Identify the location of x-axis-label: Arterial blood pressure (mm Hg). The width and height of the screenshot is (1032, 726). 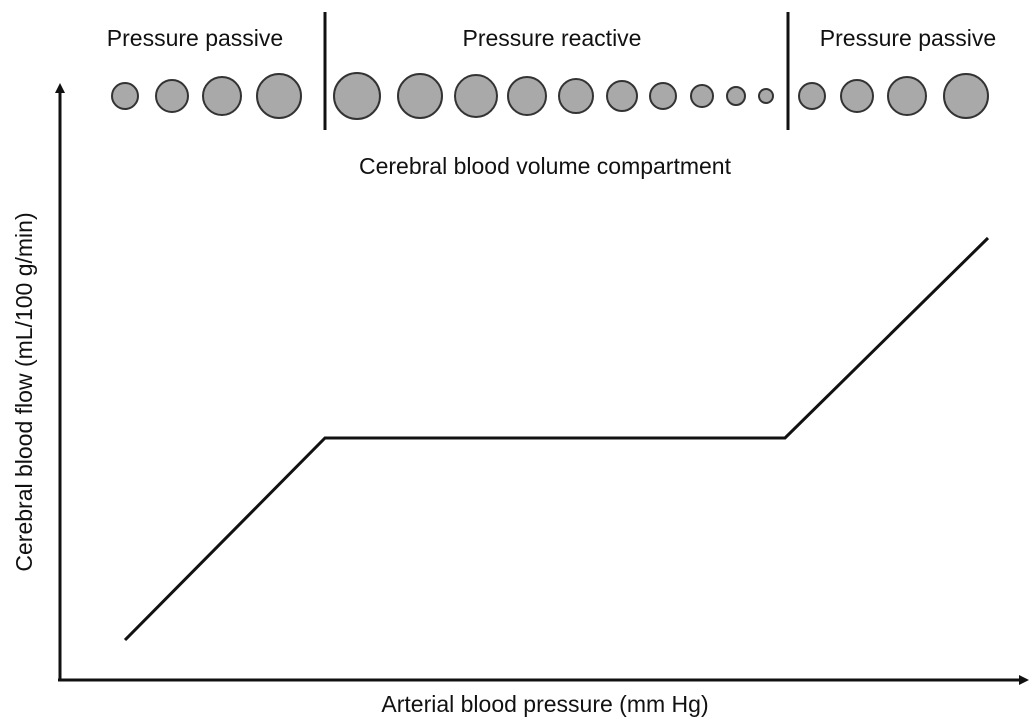
(544, 704).